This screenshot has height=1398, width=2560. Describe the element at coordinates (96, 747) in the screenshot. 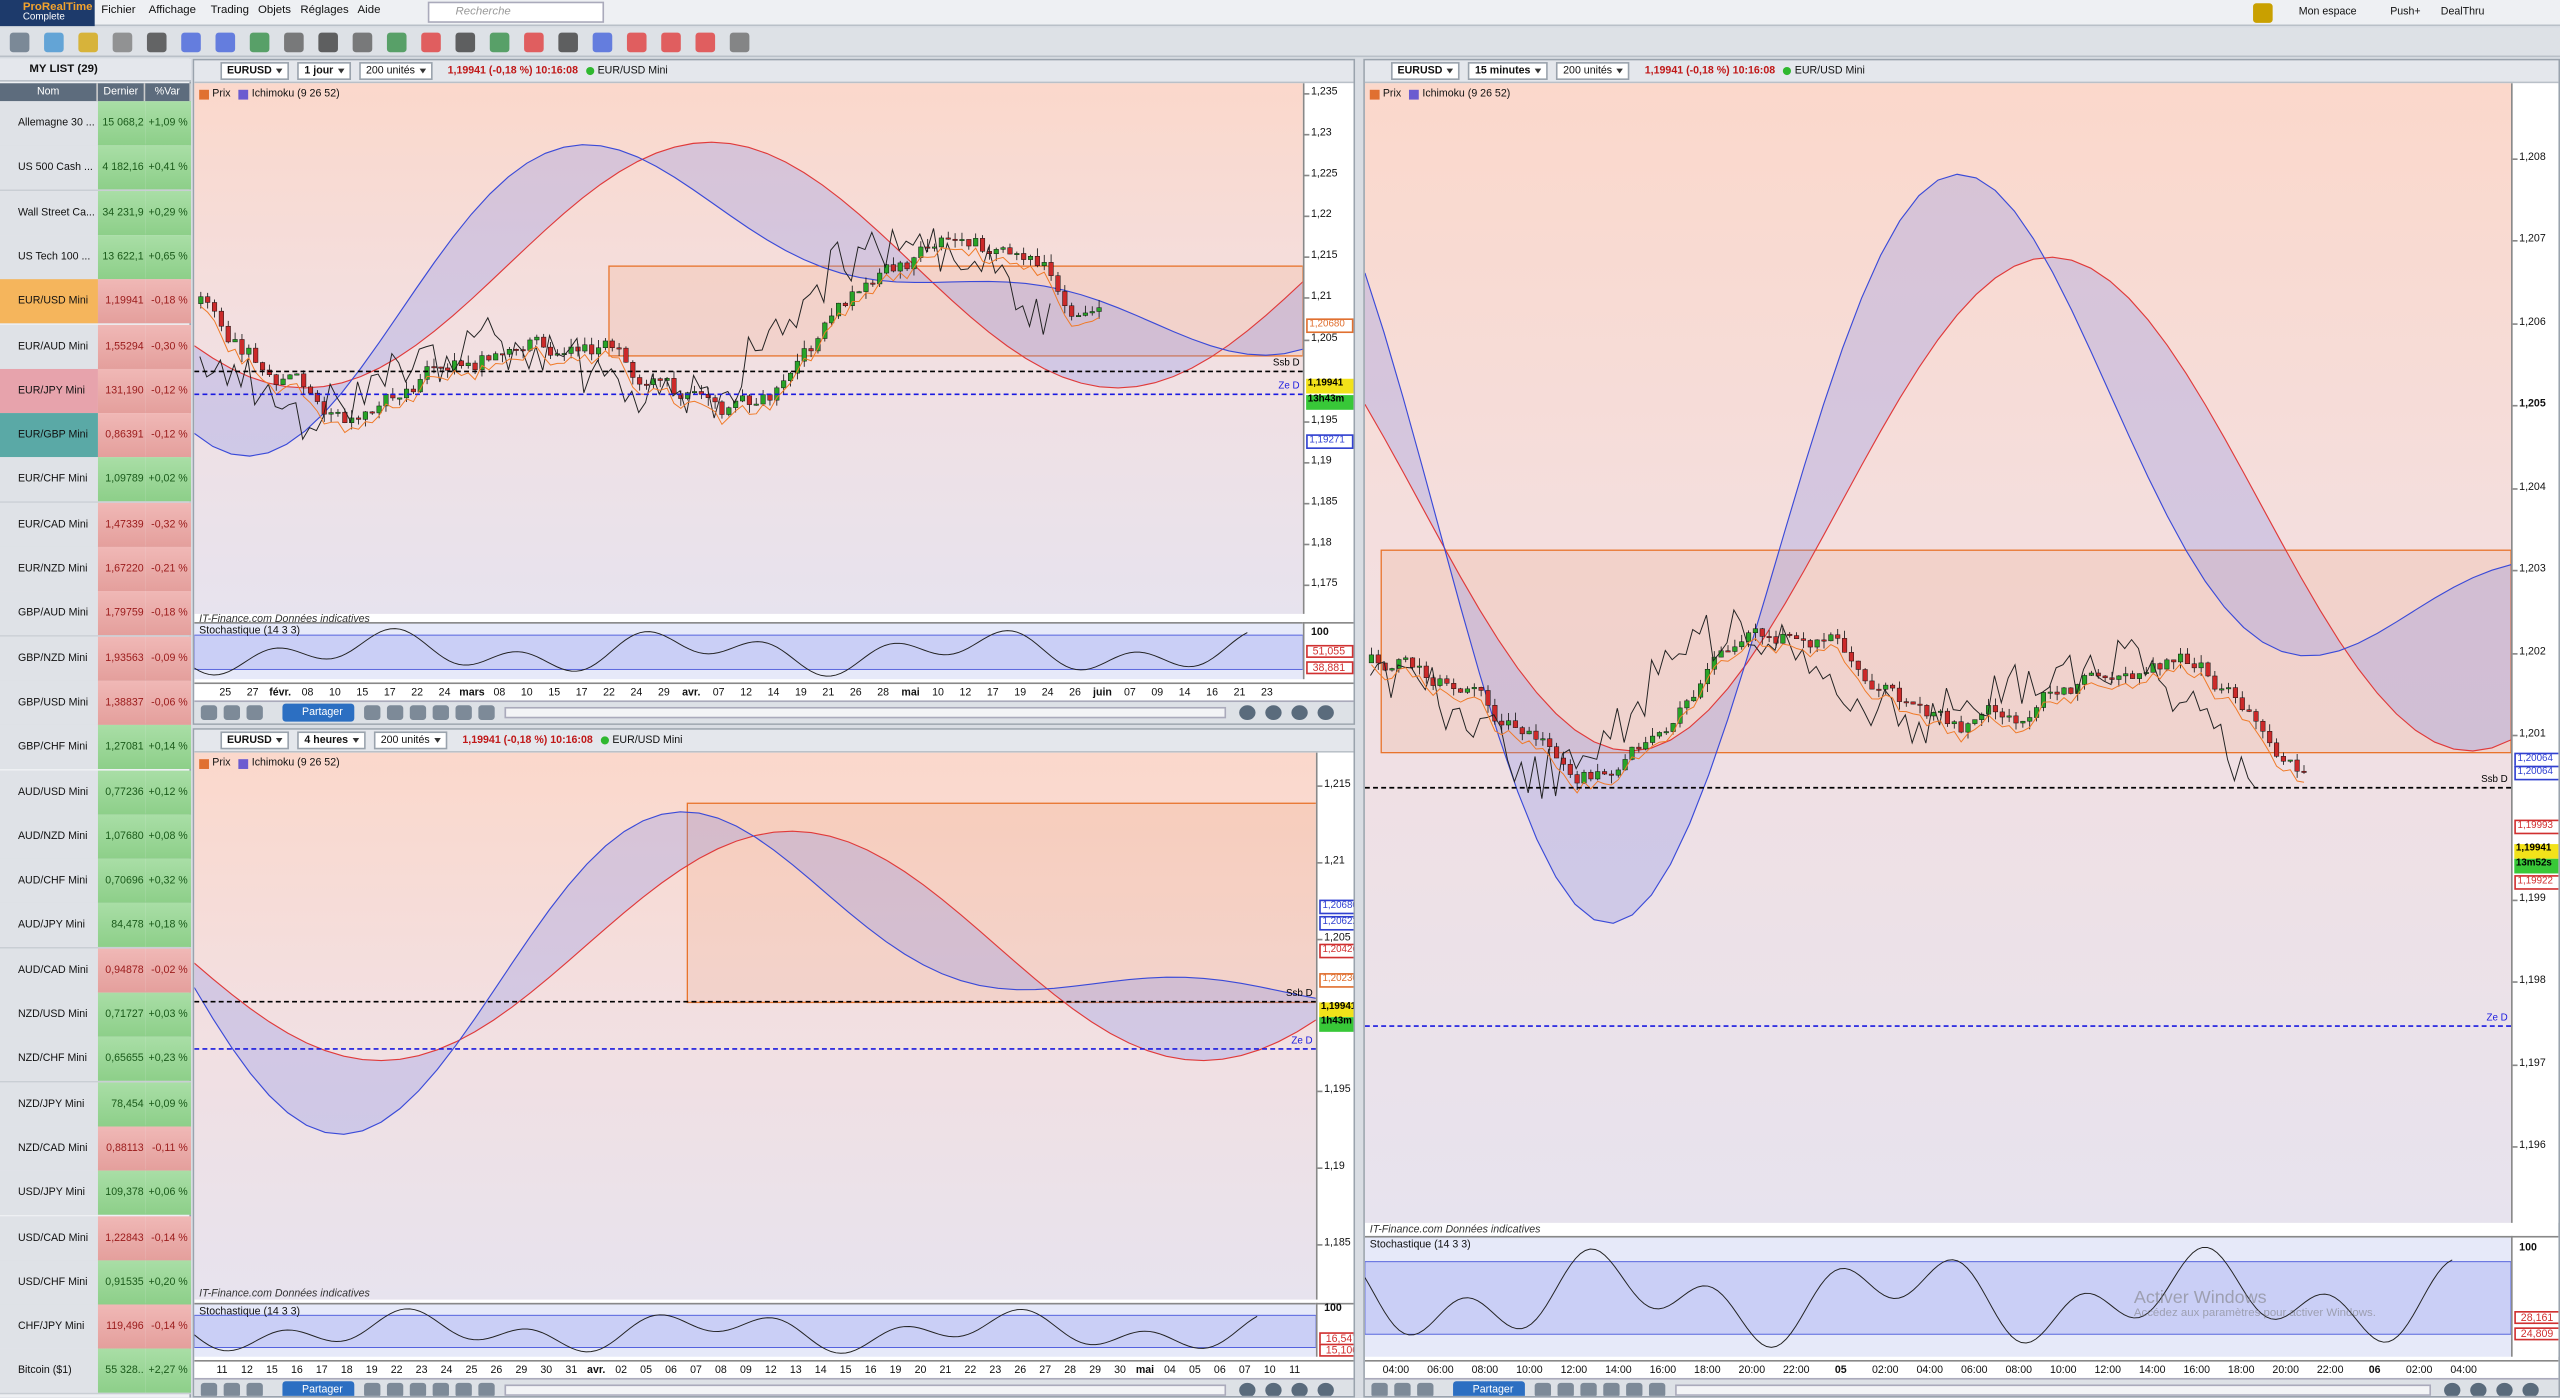

I see `watchlist-row: GBP/CHF Mini 1,27081 +0,14 %` at that location.